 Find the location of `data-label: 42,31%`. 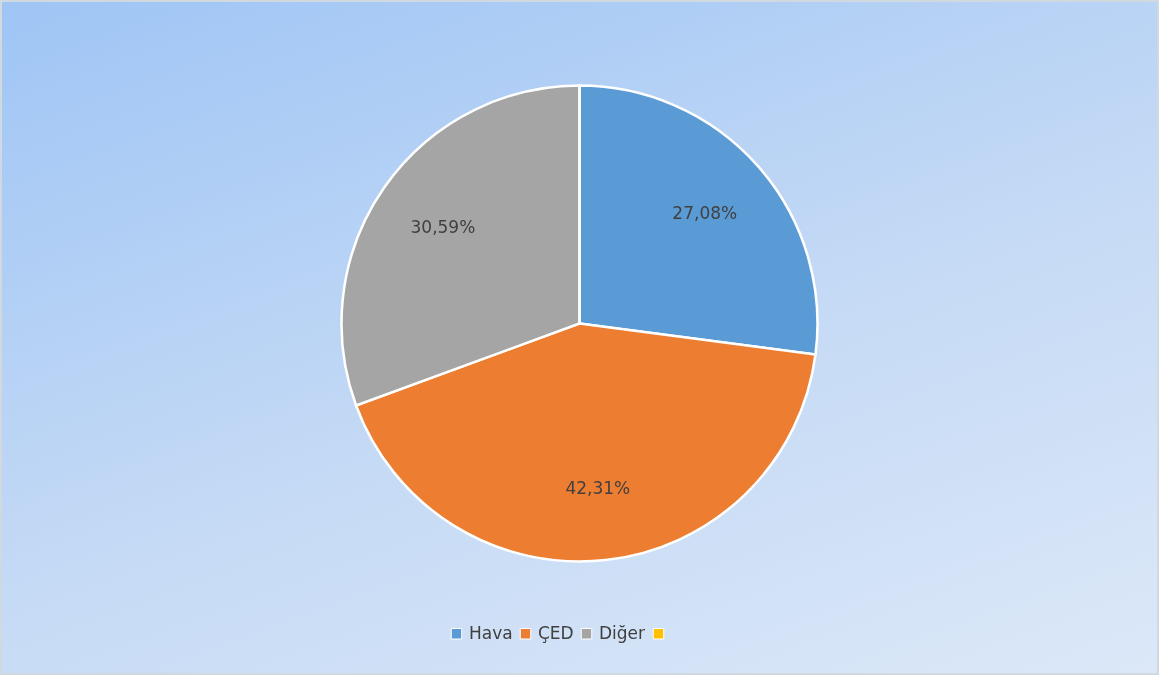

data-label: 42,31% is located at coordinates (598, 488).